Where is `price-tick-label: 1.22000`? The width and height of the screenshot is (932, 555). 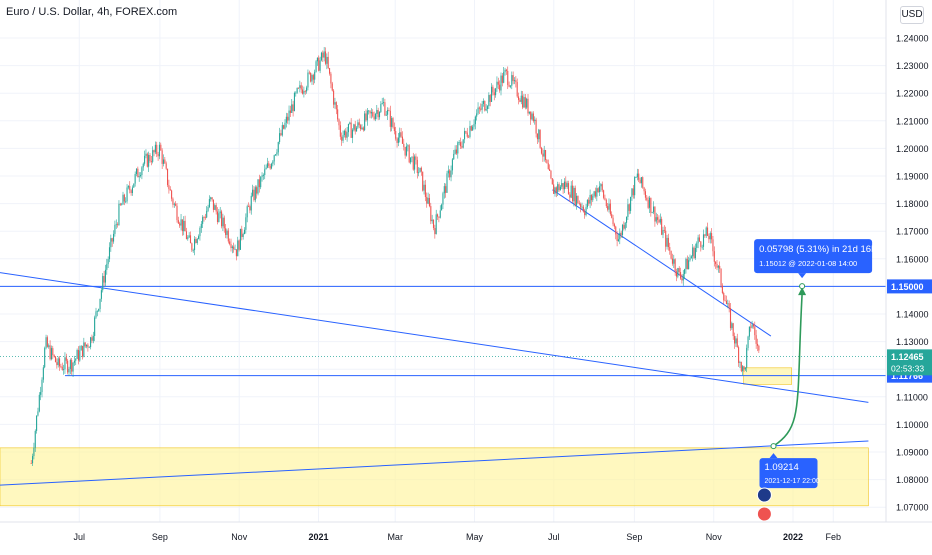
price-tick-label: 1.22000 is located at coordinates (912, 94).